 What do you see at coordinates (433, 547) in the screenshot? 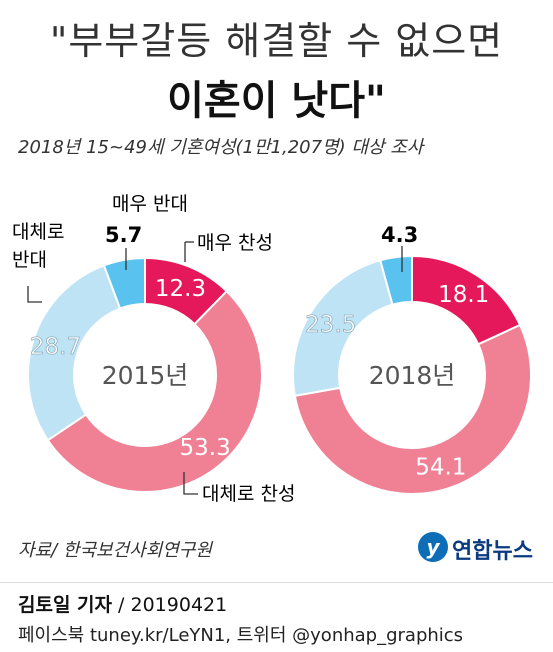
I see `logo-mark-icon: y` at bounding box center [433, 547].